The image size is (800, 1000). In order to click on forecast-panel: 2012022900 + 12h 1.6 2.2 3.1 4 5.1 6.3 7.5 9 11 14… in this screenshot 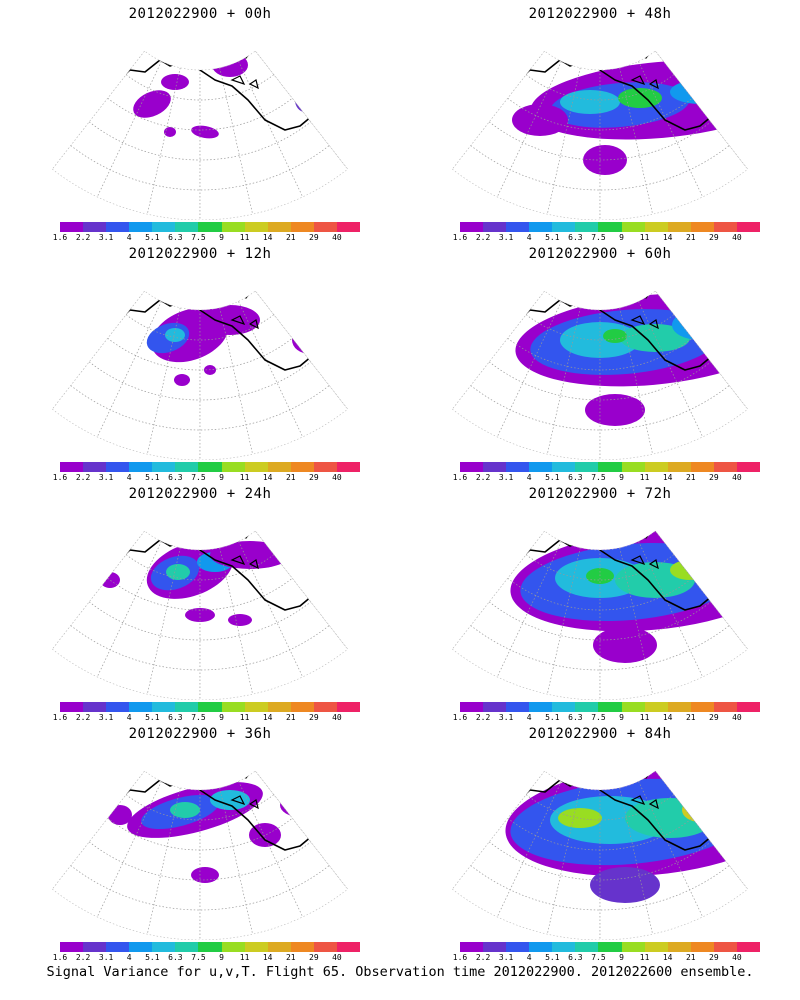, I will do `click(200, 361)`.